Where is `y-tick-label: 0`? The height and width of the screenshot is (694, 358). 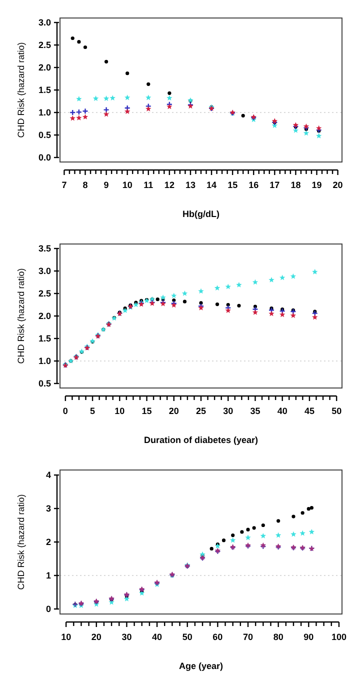
y-tick-label: 0 is located at coordinates (48, 609).